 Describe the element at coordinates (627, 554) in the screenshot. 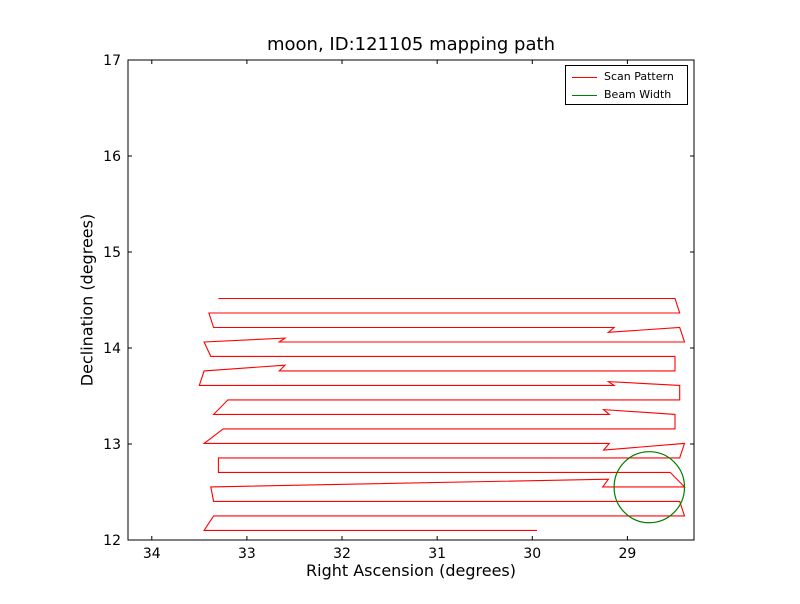

I see `x-tick-label: 29` at that location.